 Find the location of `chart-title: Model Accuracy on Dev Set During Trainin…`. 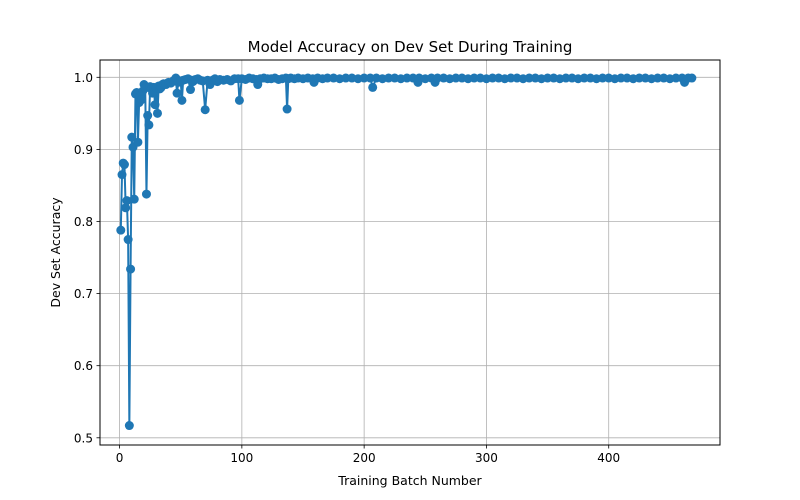

chart-title: Model Accuracy on Dev Set During Trainin… is located at coordinates (410, 47).